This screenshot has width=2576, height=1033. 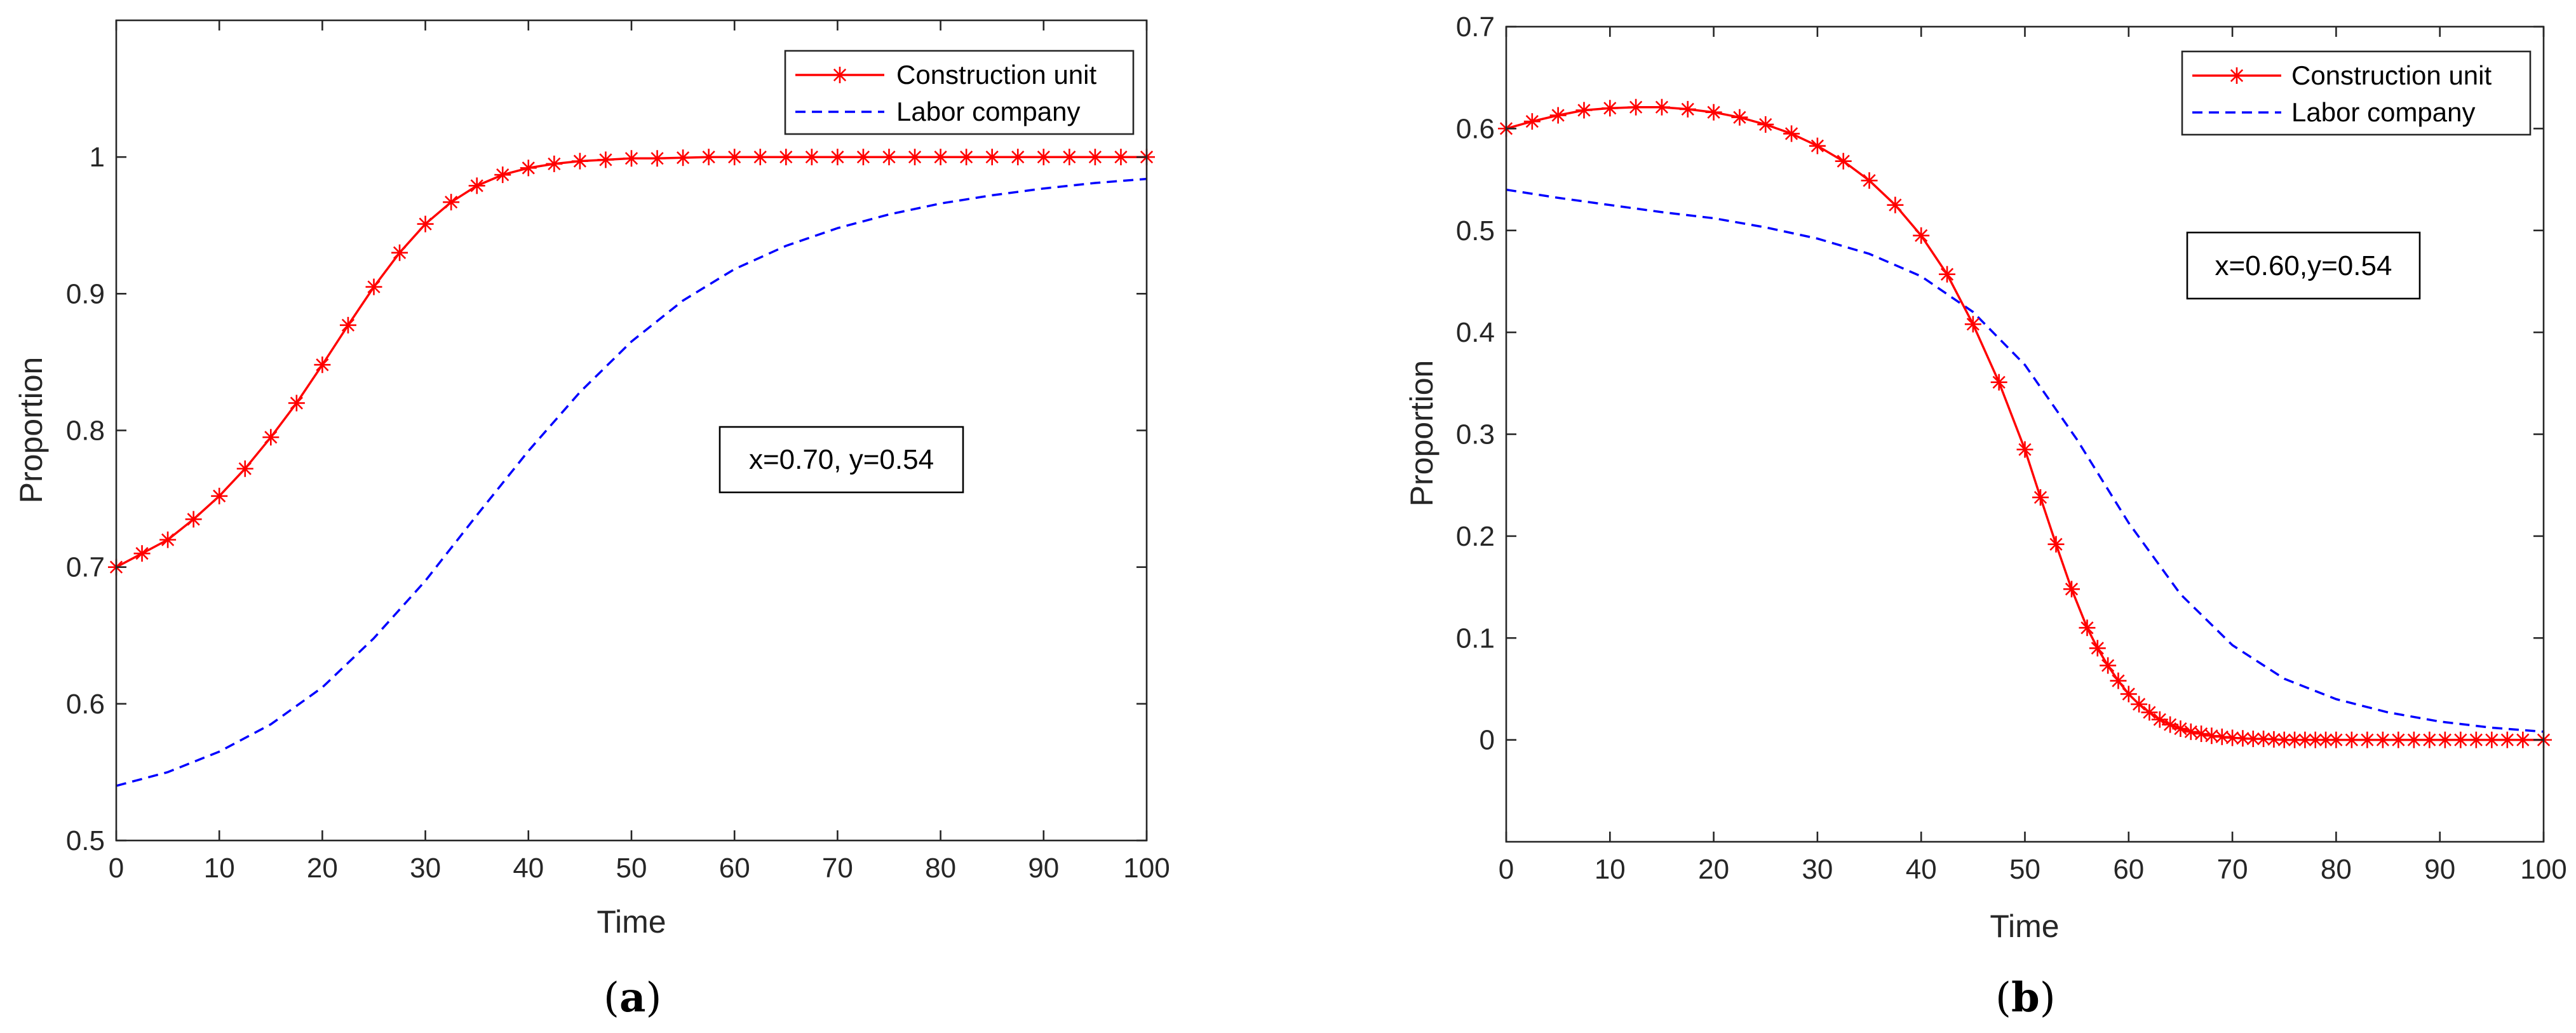 I want to click on chart-a-annotation: x=0.70, y=0.54, so click(x=841, y=460).